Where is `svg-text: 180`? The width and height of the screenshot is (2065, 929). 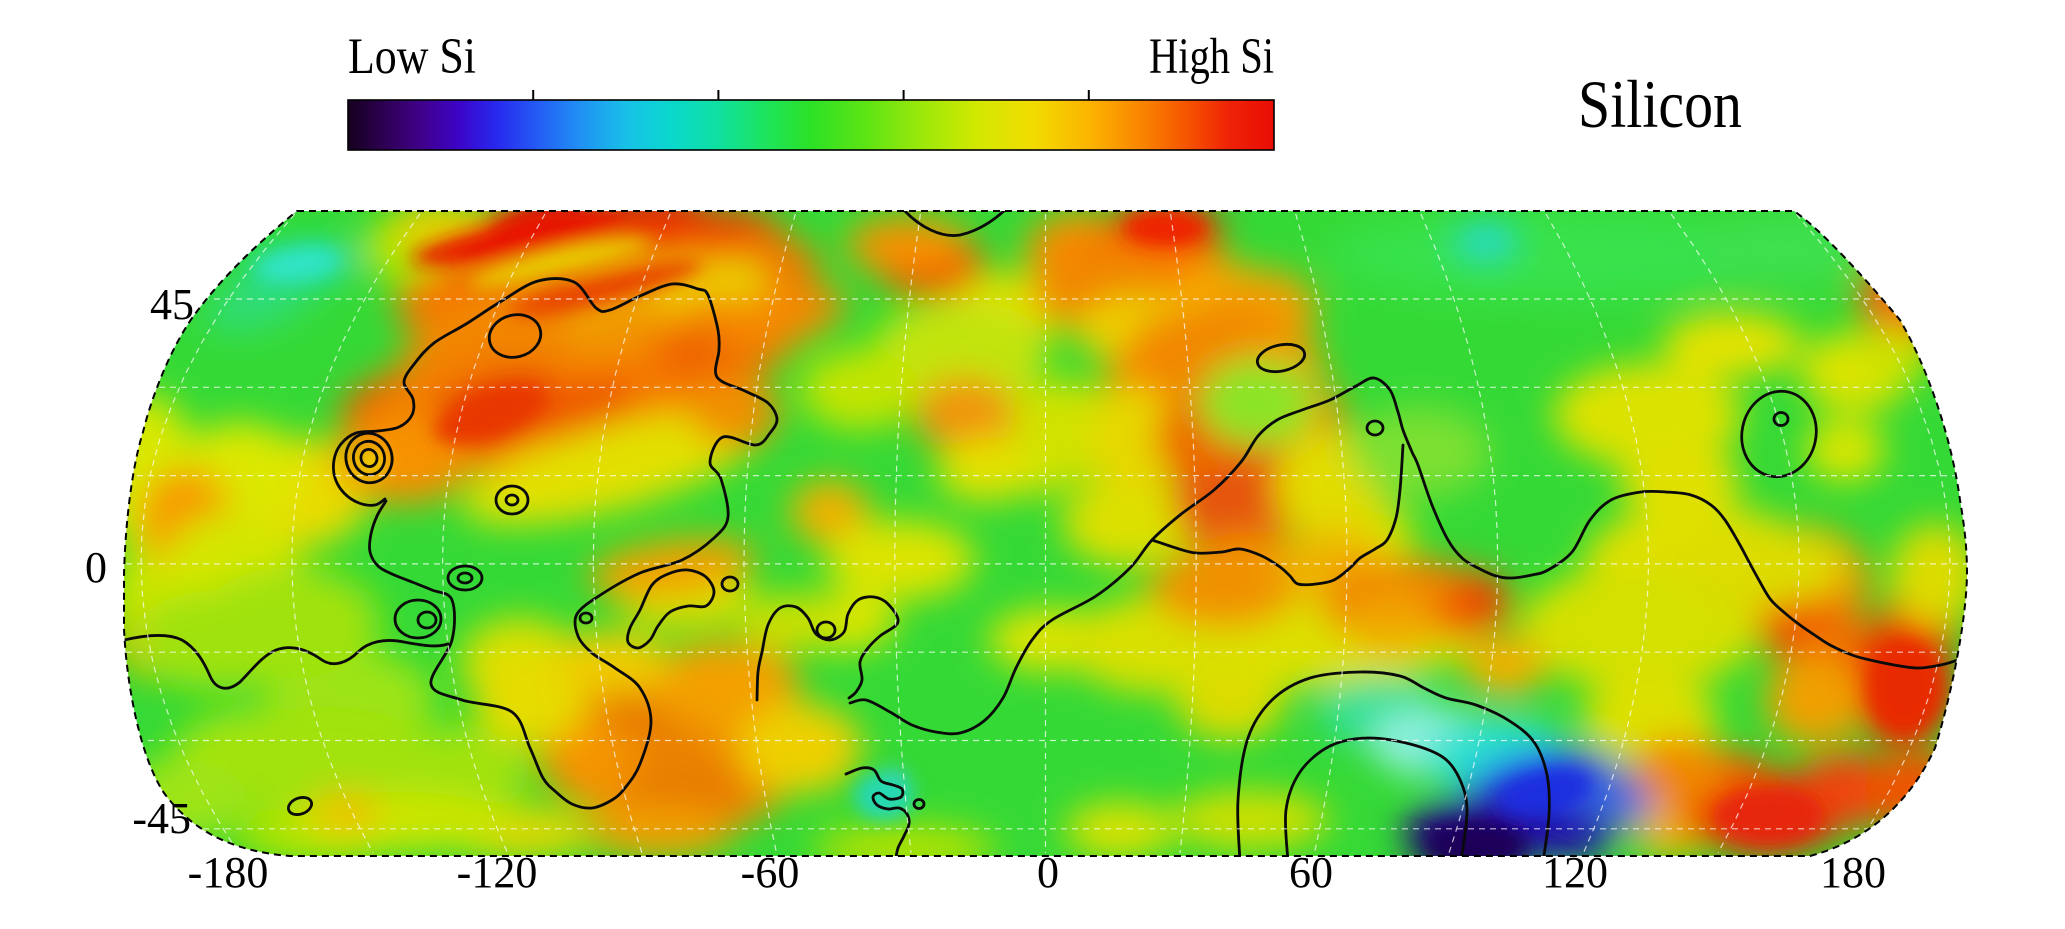
svg-text: 180 is located at coordinates (1853, 872).